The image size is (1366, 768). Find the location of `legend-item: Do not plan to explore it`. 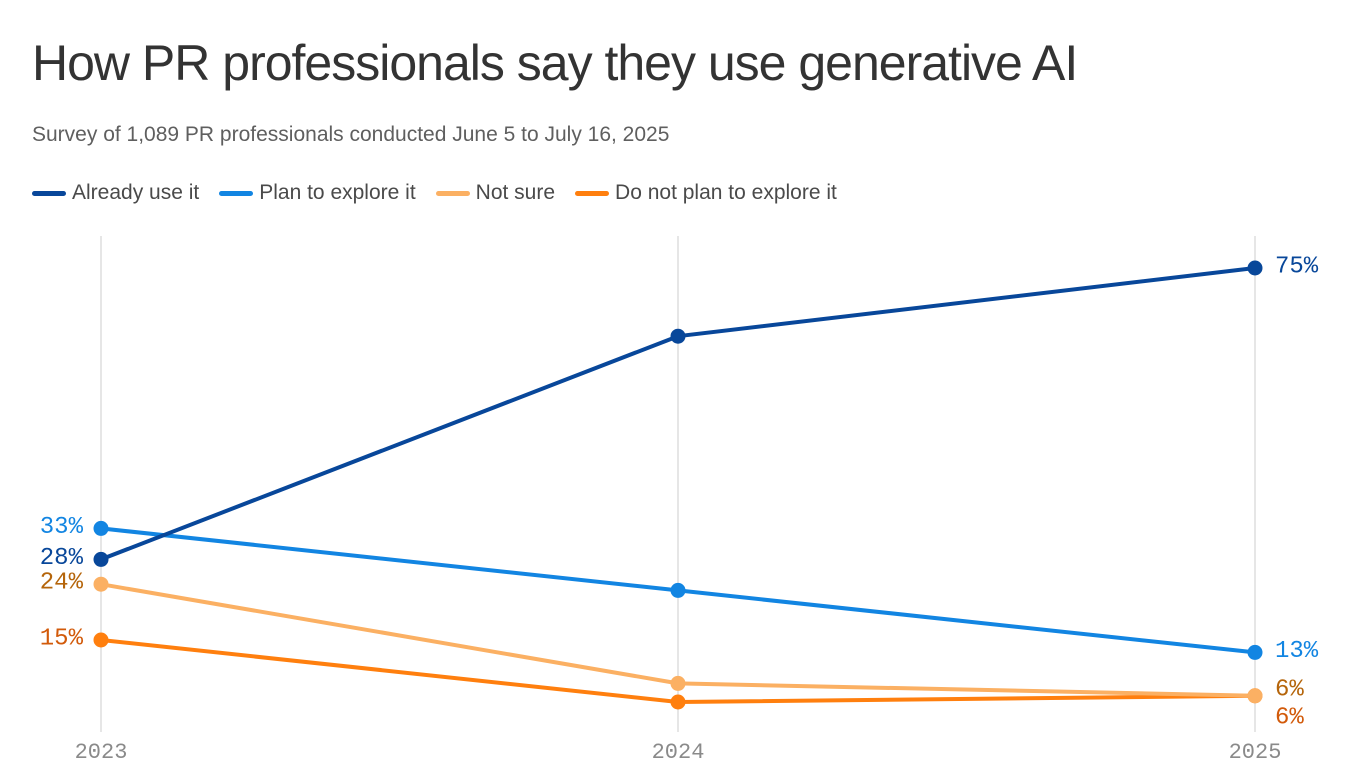

legend-item: Do not plan to explore it is located at coordinates (706, 193).